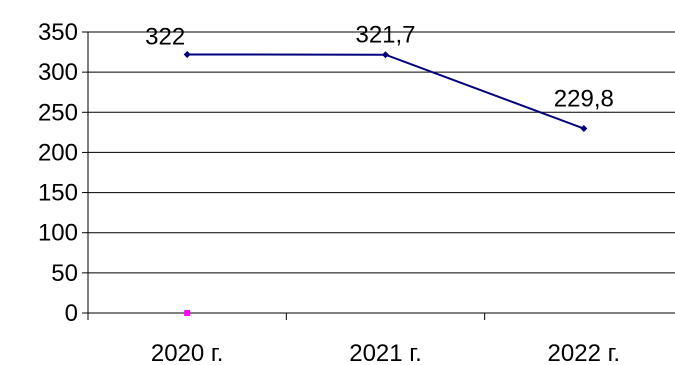 The image size is (675, 365). Describe the element at coordinates (165, 36) in the screenshot. I see `data-label: 322` at that location.